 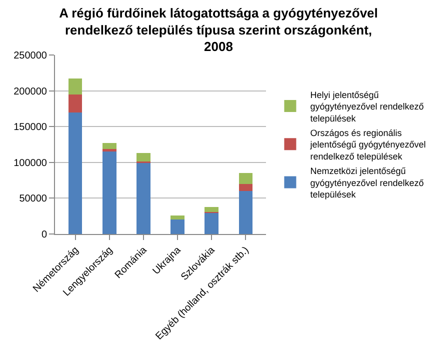 I want to click on y-tick-label: 100000, so click(x=31, y=163).